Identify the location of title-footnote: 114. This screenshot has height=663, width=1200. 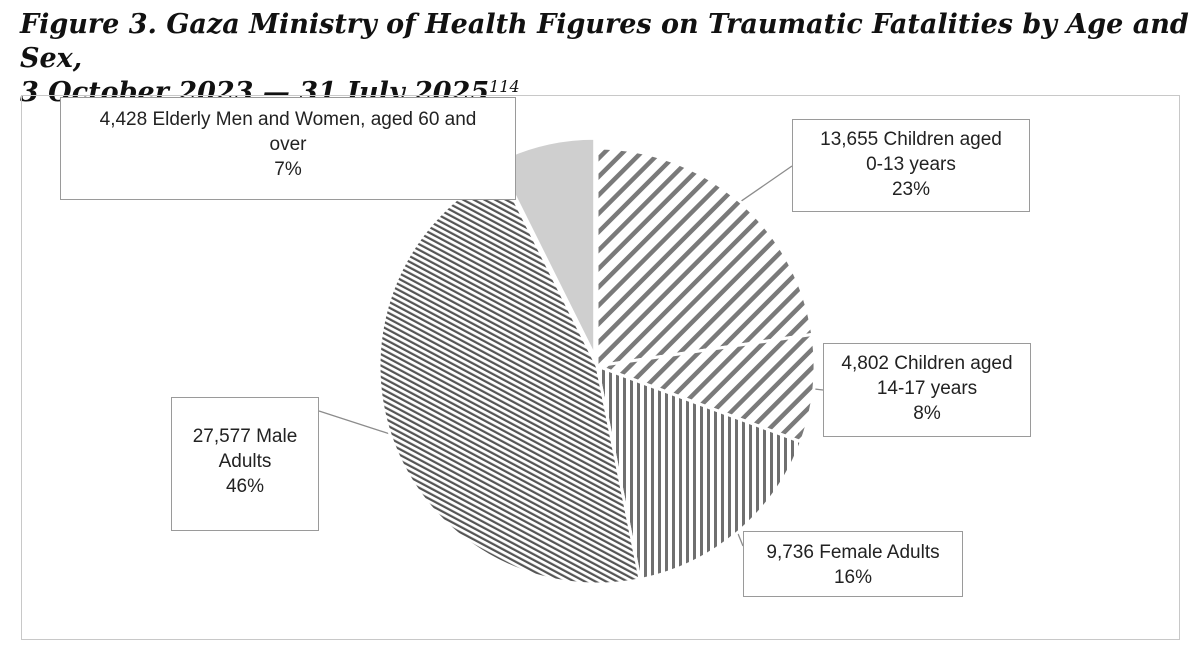
(504, 86).